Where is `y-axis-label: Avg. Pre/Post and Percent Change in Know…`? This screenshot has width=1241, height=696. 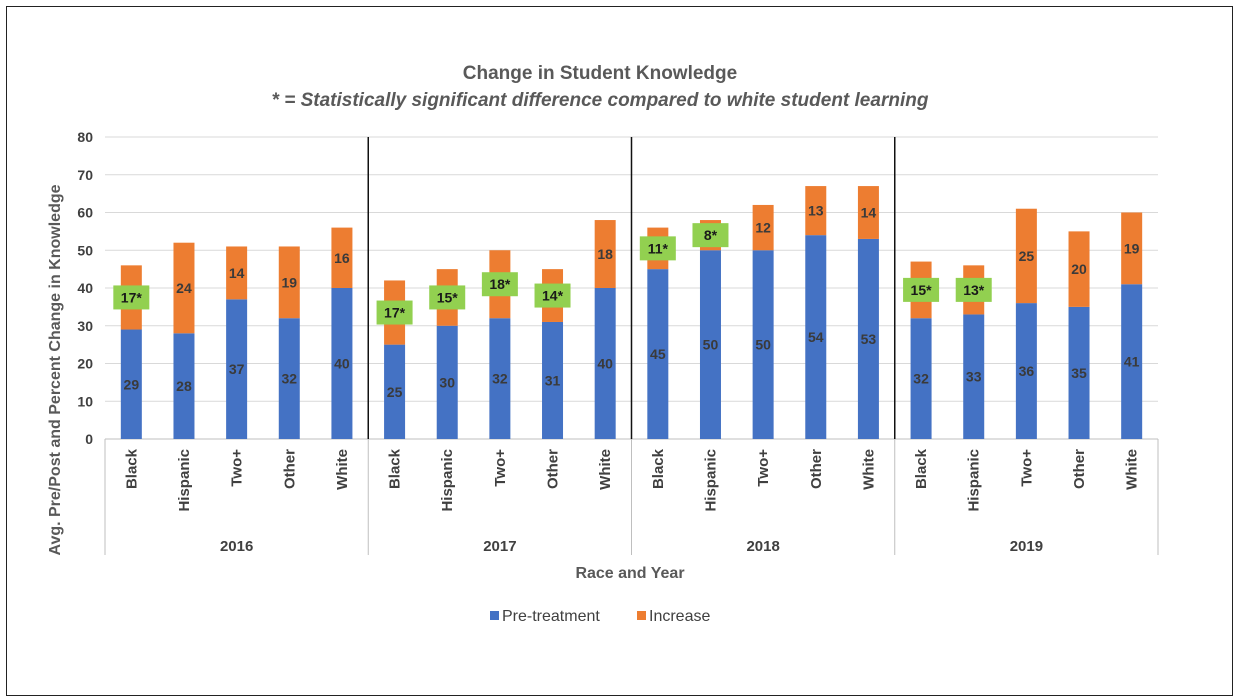
y-axis-label: Avg. Pre/Post and Percent Change in Know… is located at coordinates (55, 369).